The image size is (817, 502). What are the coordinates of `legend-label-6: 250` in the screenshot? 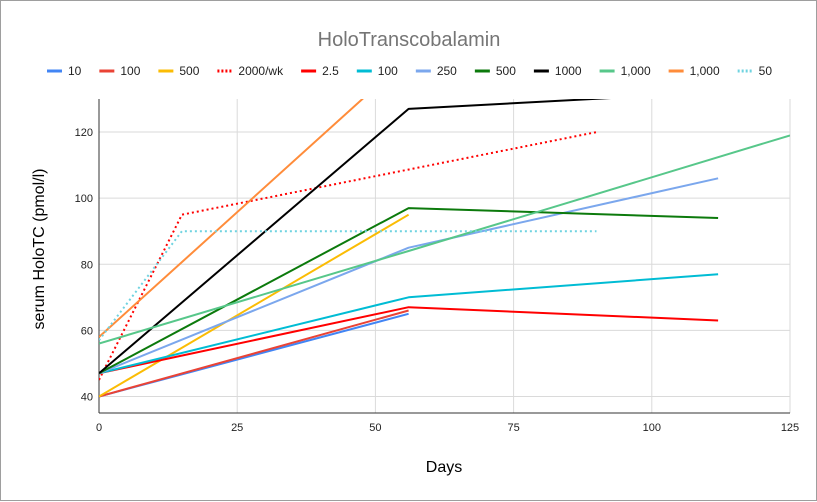 It's located at (447, 71).